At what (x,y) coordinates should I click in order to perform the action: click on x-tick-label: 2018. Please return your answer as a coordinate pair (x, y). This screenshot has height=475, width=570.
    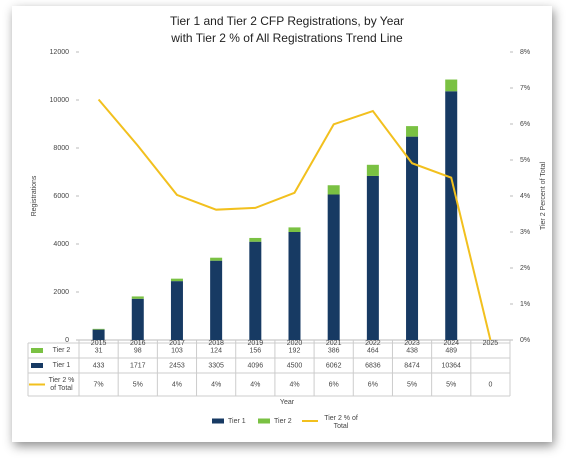
    Looking at the image, I should click on (216, 343).